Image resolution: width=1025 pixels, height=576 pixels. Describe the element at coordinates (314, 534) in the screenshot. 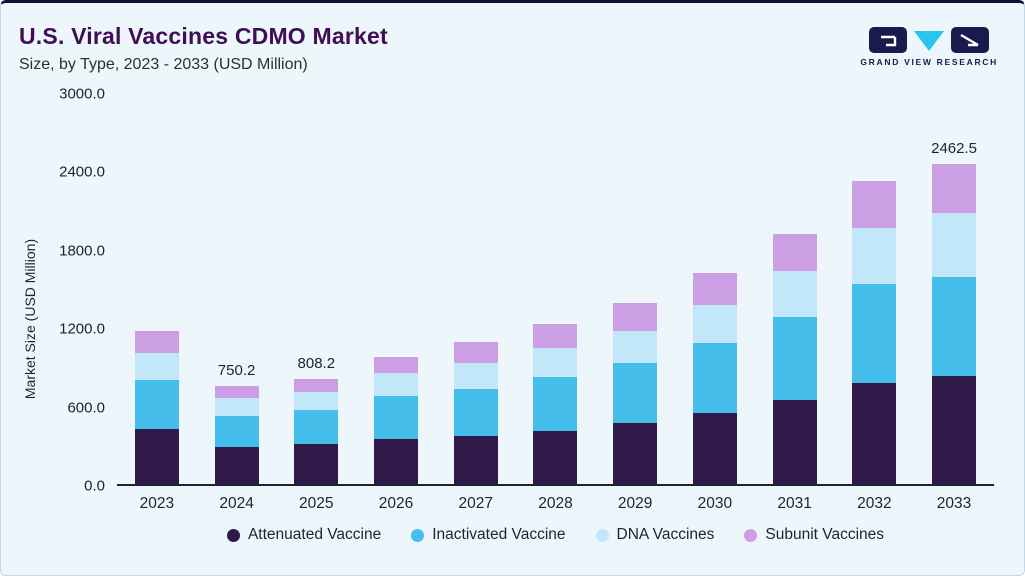

I see `legend-label: Attenuated Vaccine` at that location.